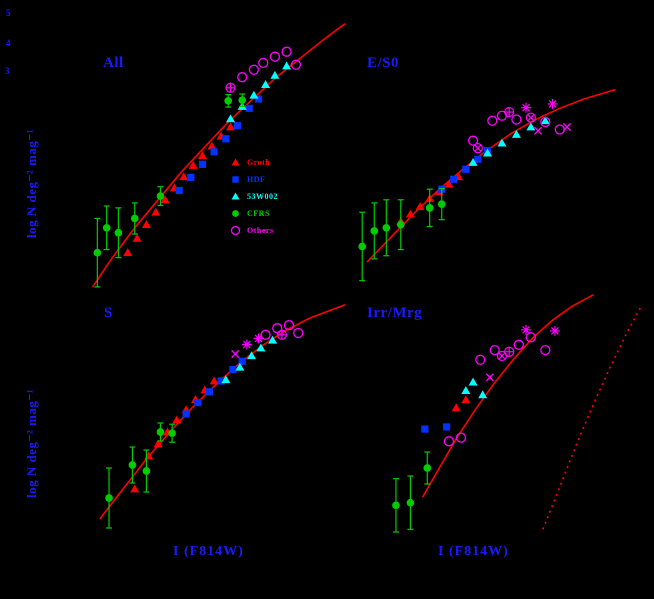 The height and width of the screenshot is (599, 654). I want to click on y-axis-label-top: log N deg⁻² mag⁻¹, so click(31, 183).